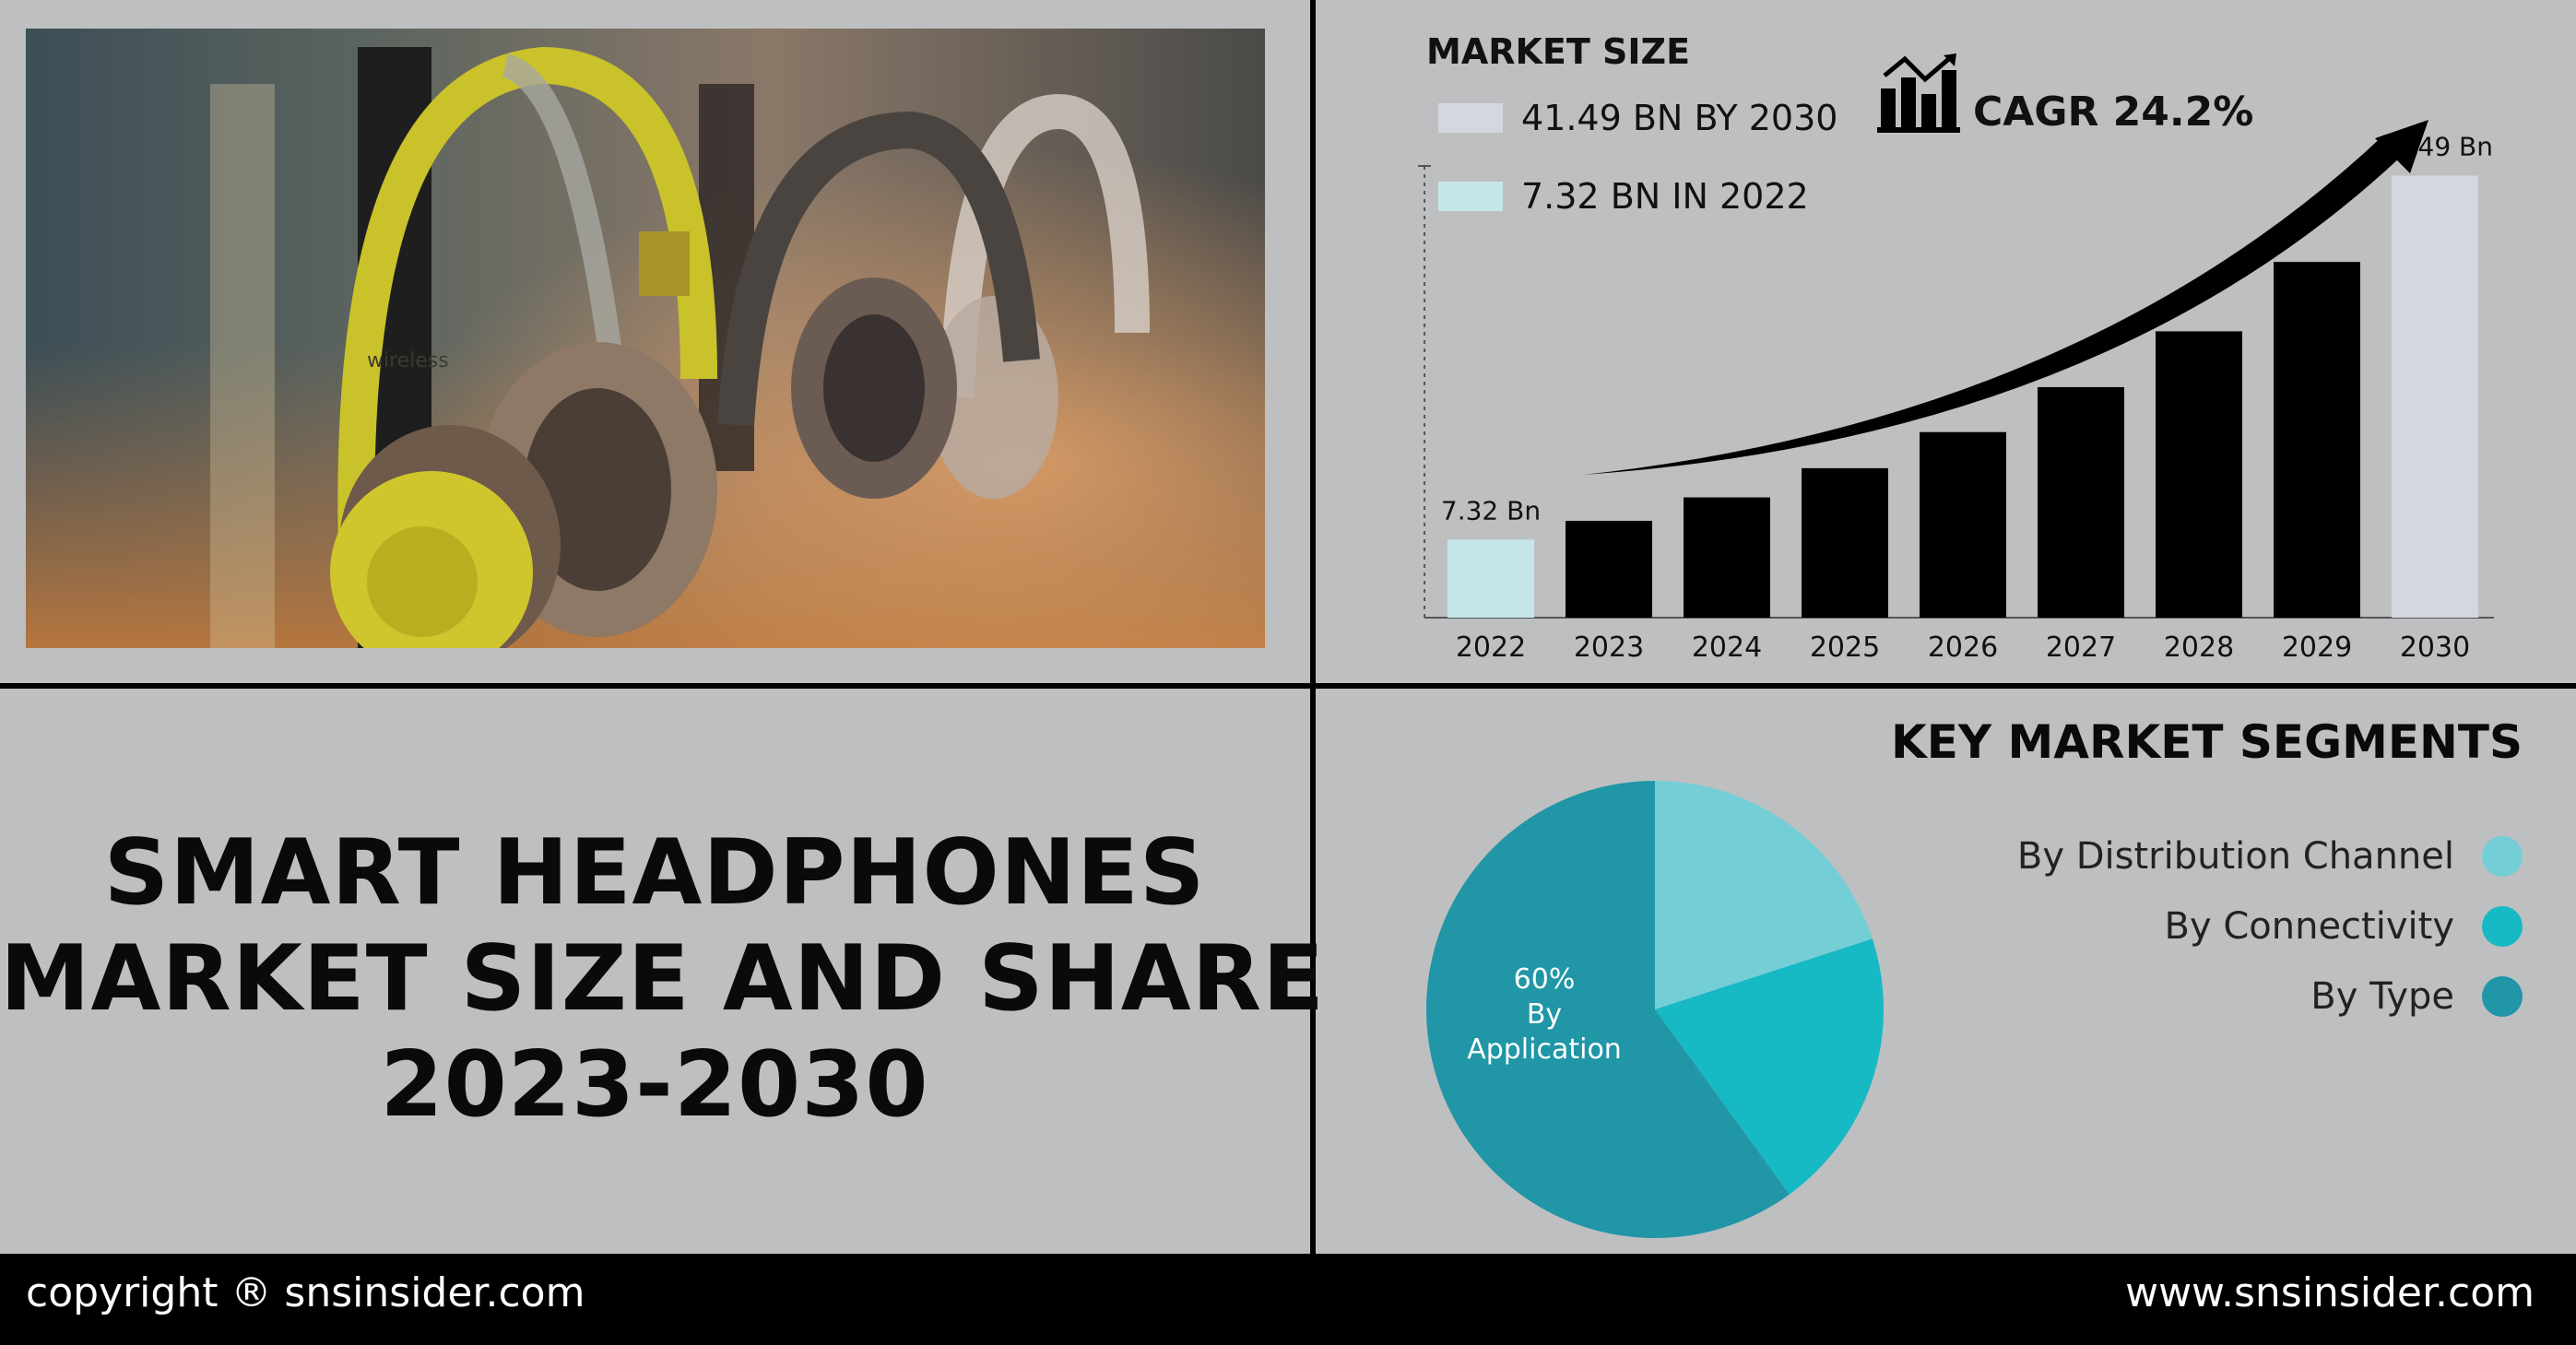 This screenshot has height=1345, width=2576. I want to click on segment-label-type: By Type, so click(2382, 996).